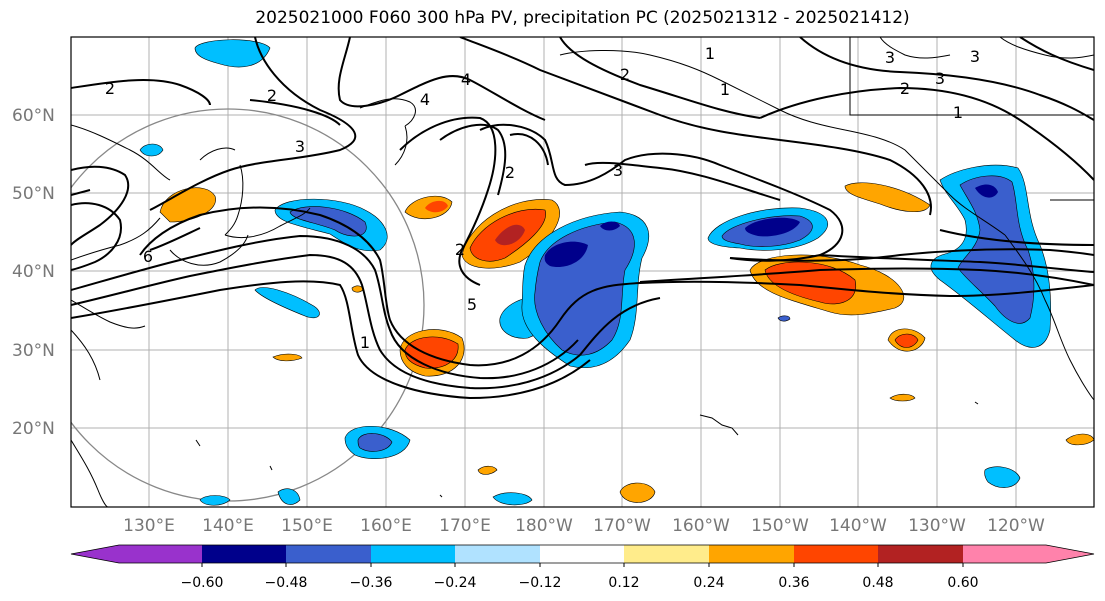 The height and width of the screenshot is (601, 1105). Describe the element at coordinates (1016, 526) in the screenshot. I see `lon-label: 120°W` at that location.